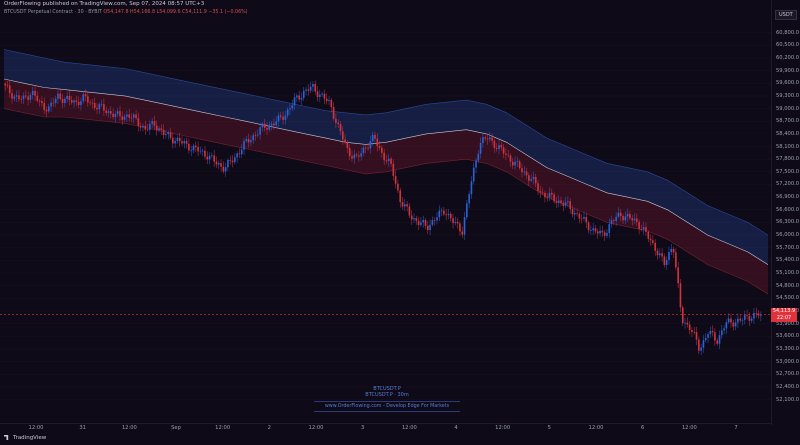 The width and height of the screenshot is (800, 445). Describe the element at coordinates (785, 212) in the screenshot. I see `price-axis` at that location.